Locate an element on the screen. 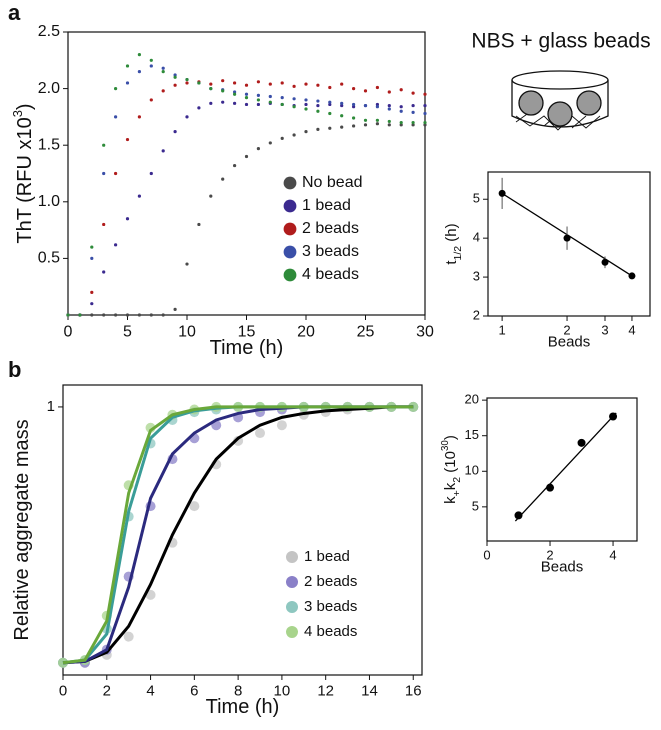 The image size is (661, 730). x-tick-label: 4 is located at coordinates (631, 330).